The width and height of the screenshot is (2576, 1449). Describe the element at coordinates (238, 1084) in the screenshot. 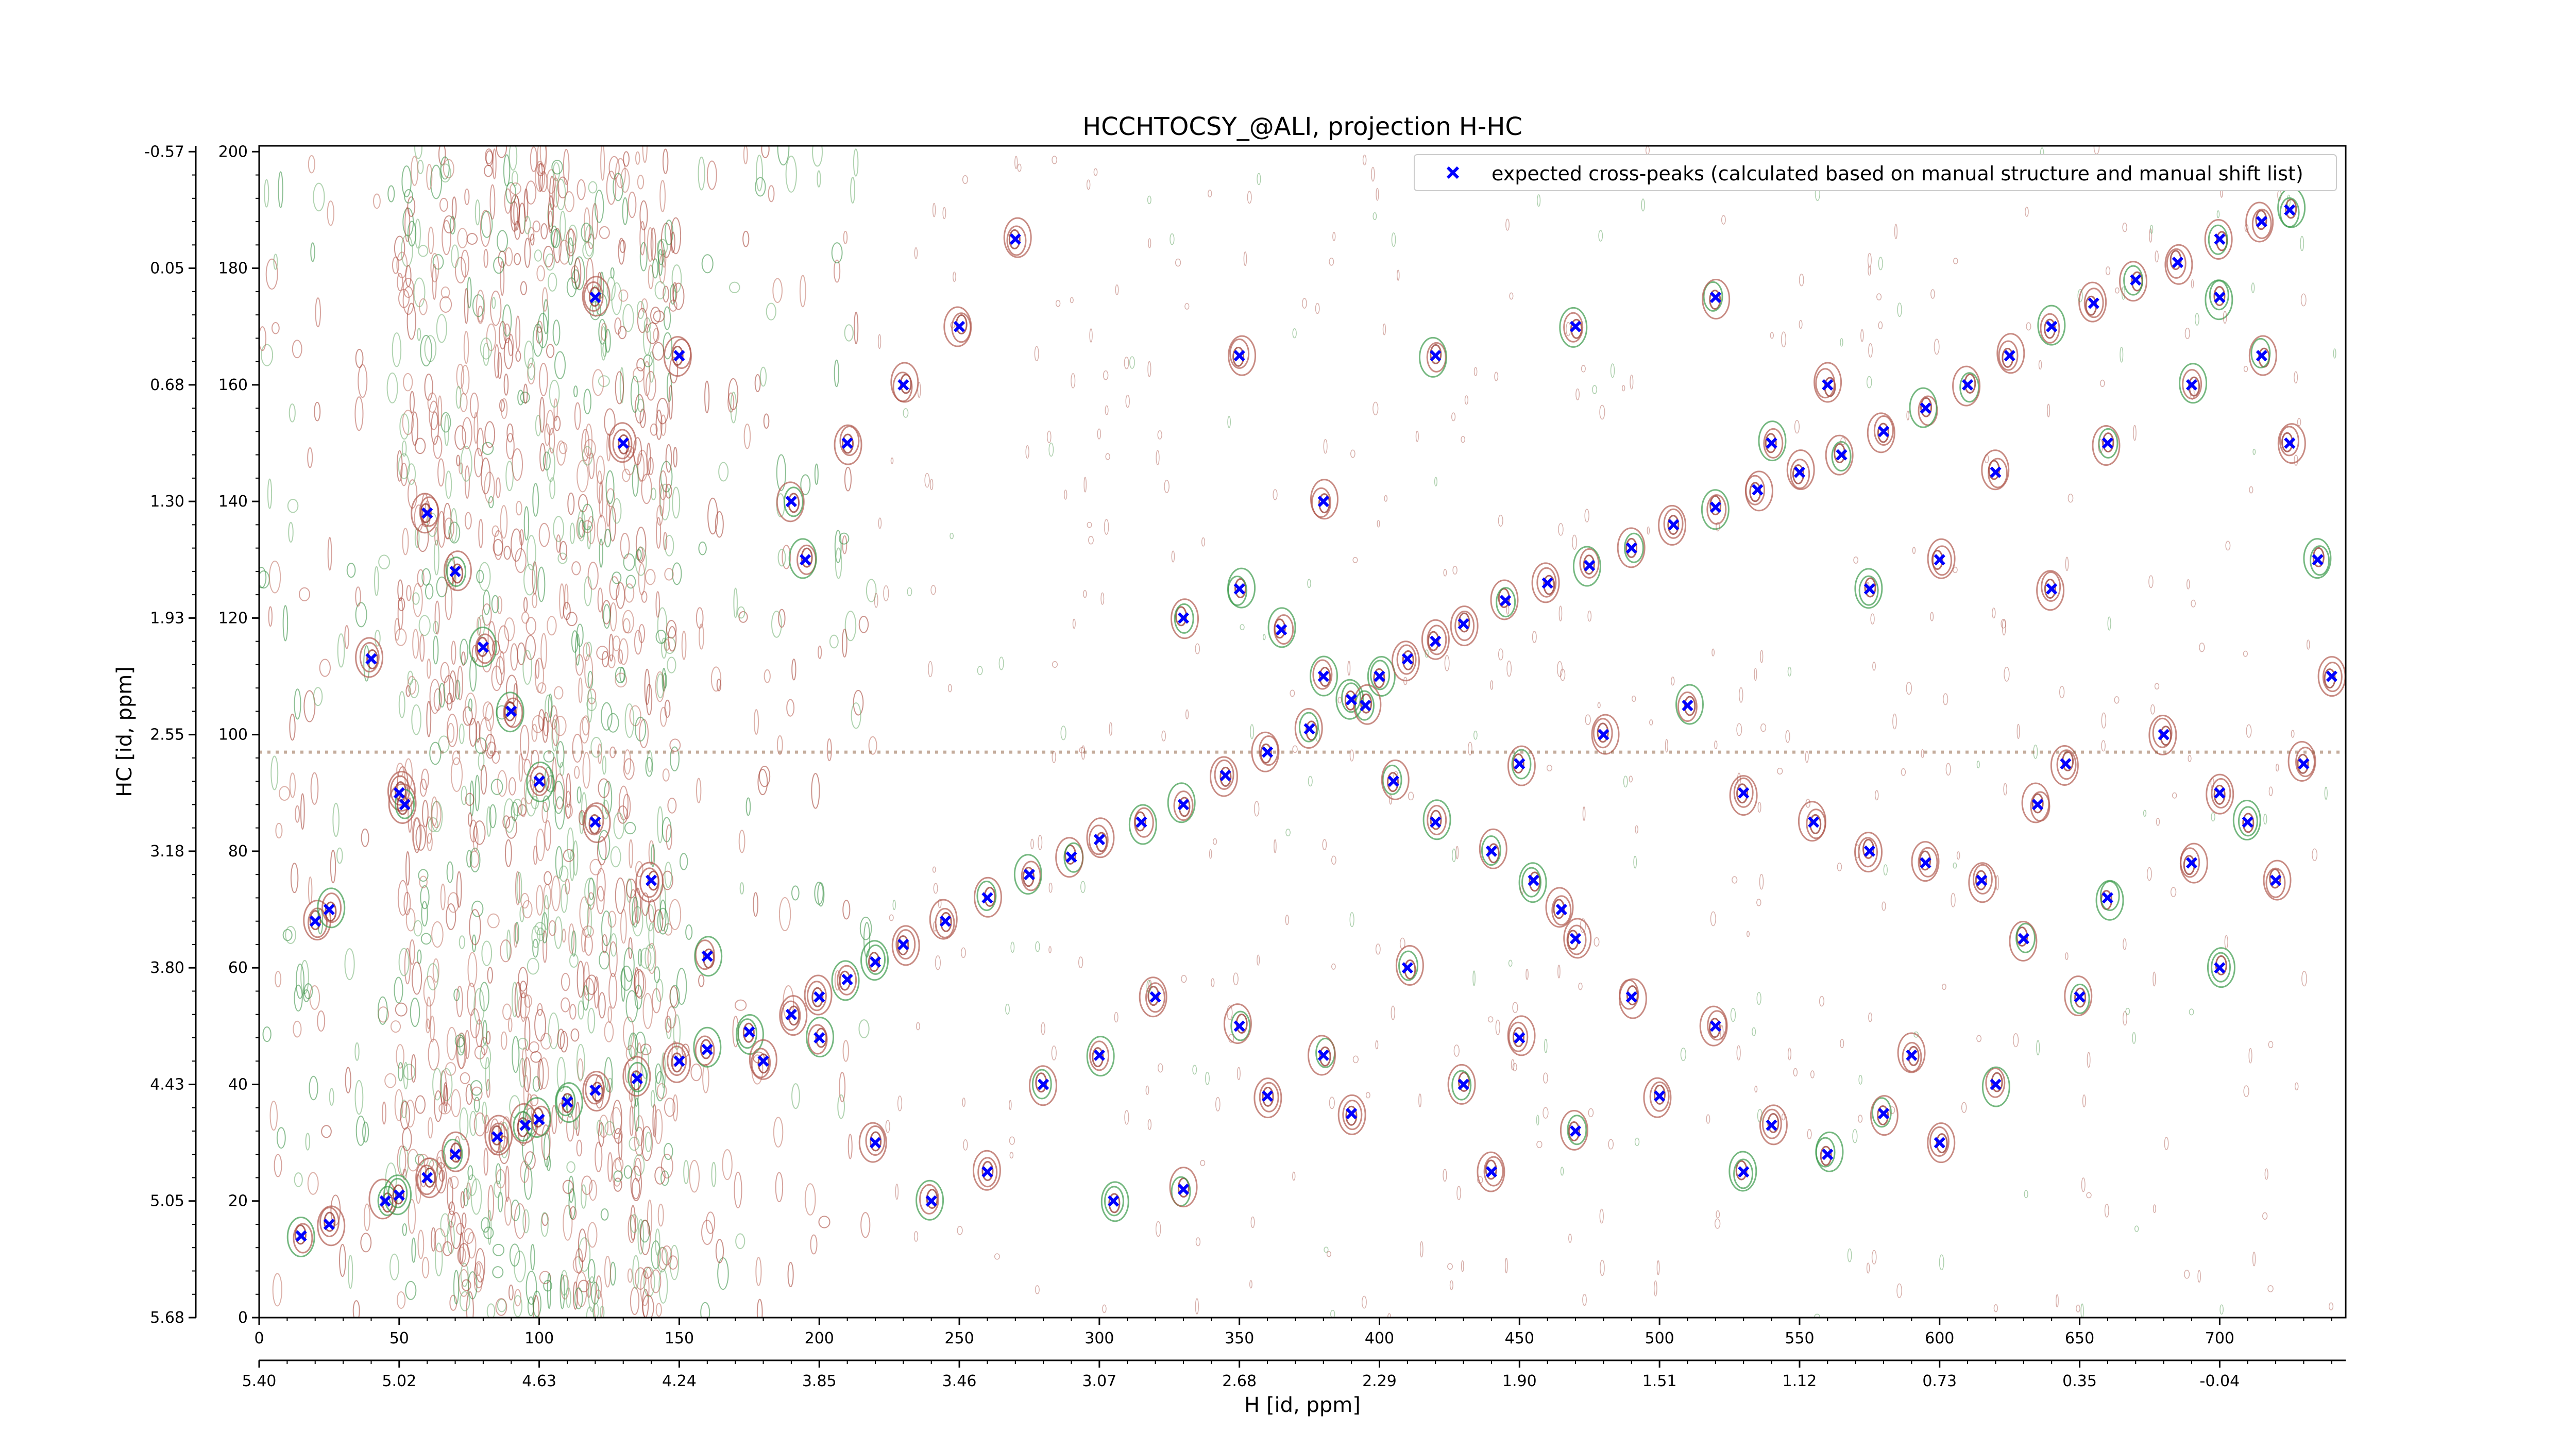

I see `y-tick-label: 40` at that location.